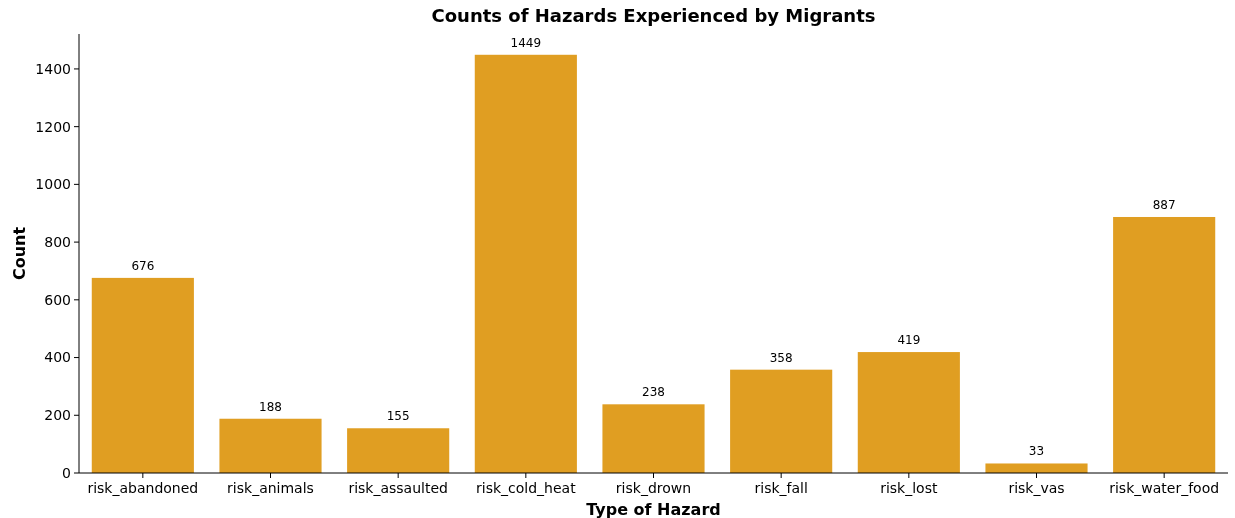 Image resolution: width=1235 pixels, height=518 pixels. Describe the element at coordinates (781, 488) in the screenshot. I see `x-tick-label: risk_fall` at that location.